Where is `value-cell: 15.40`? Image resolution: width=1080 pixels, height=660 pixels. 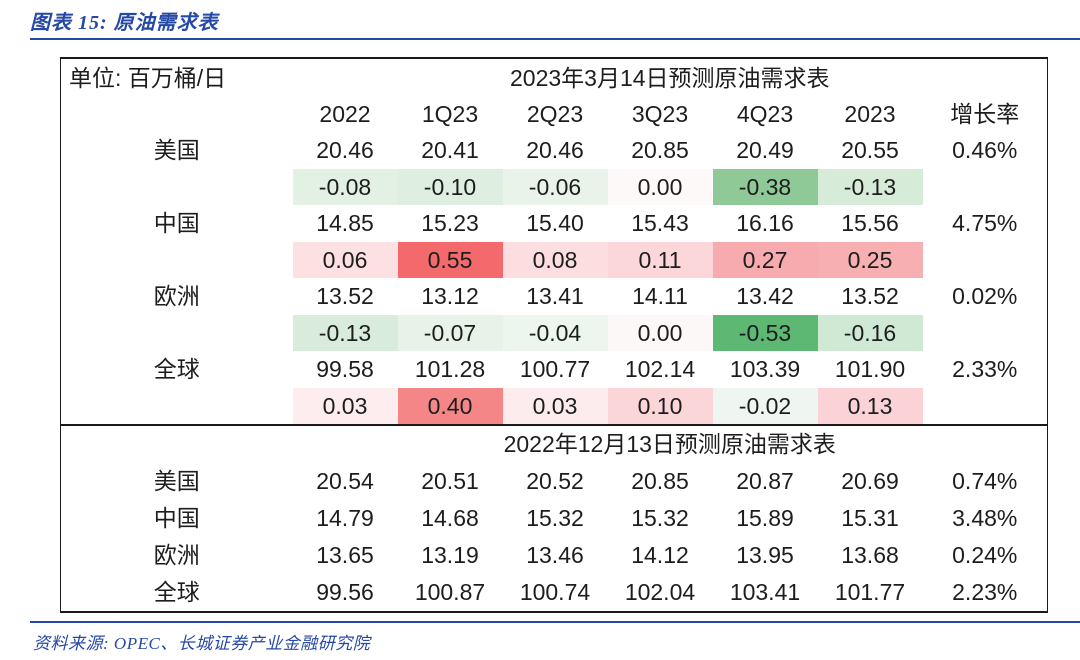
value-cell: 15.40 is located at coordinates (555, 223).